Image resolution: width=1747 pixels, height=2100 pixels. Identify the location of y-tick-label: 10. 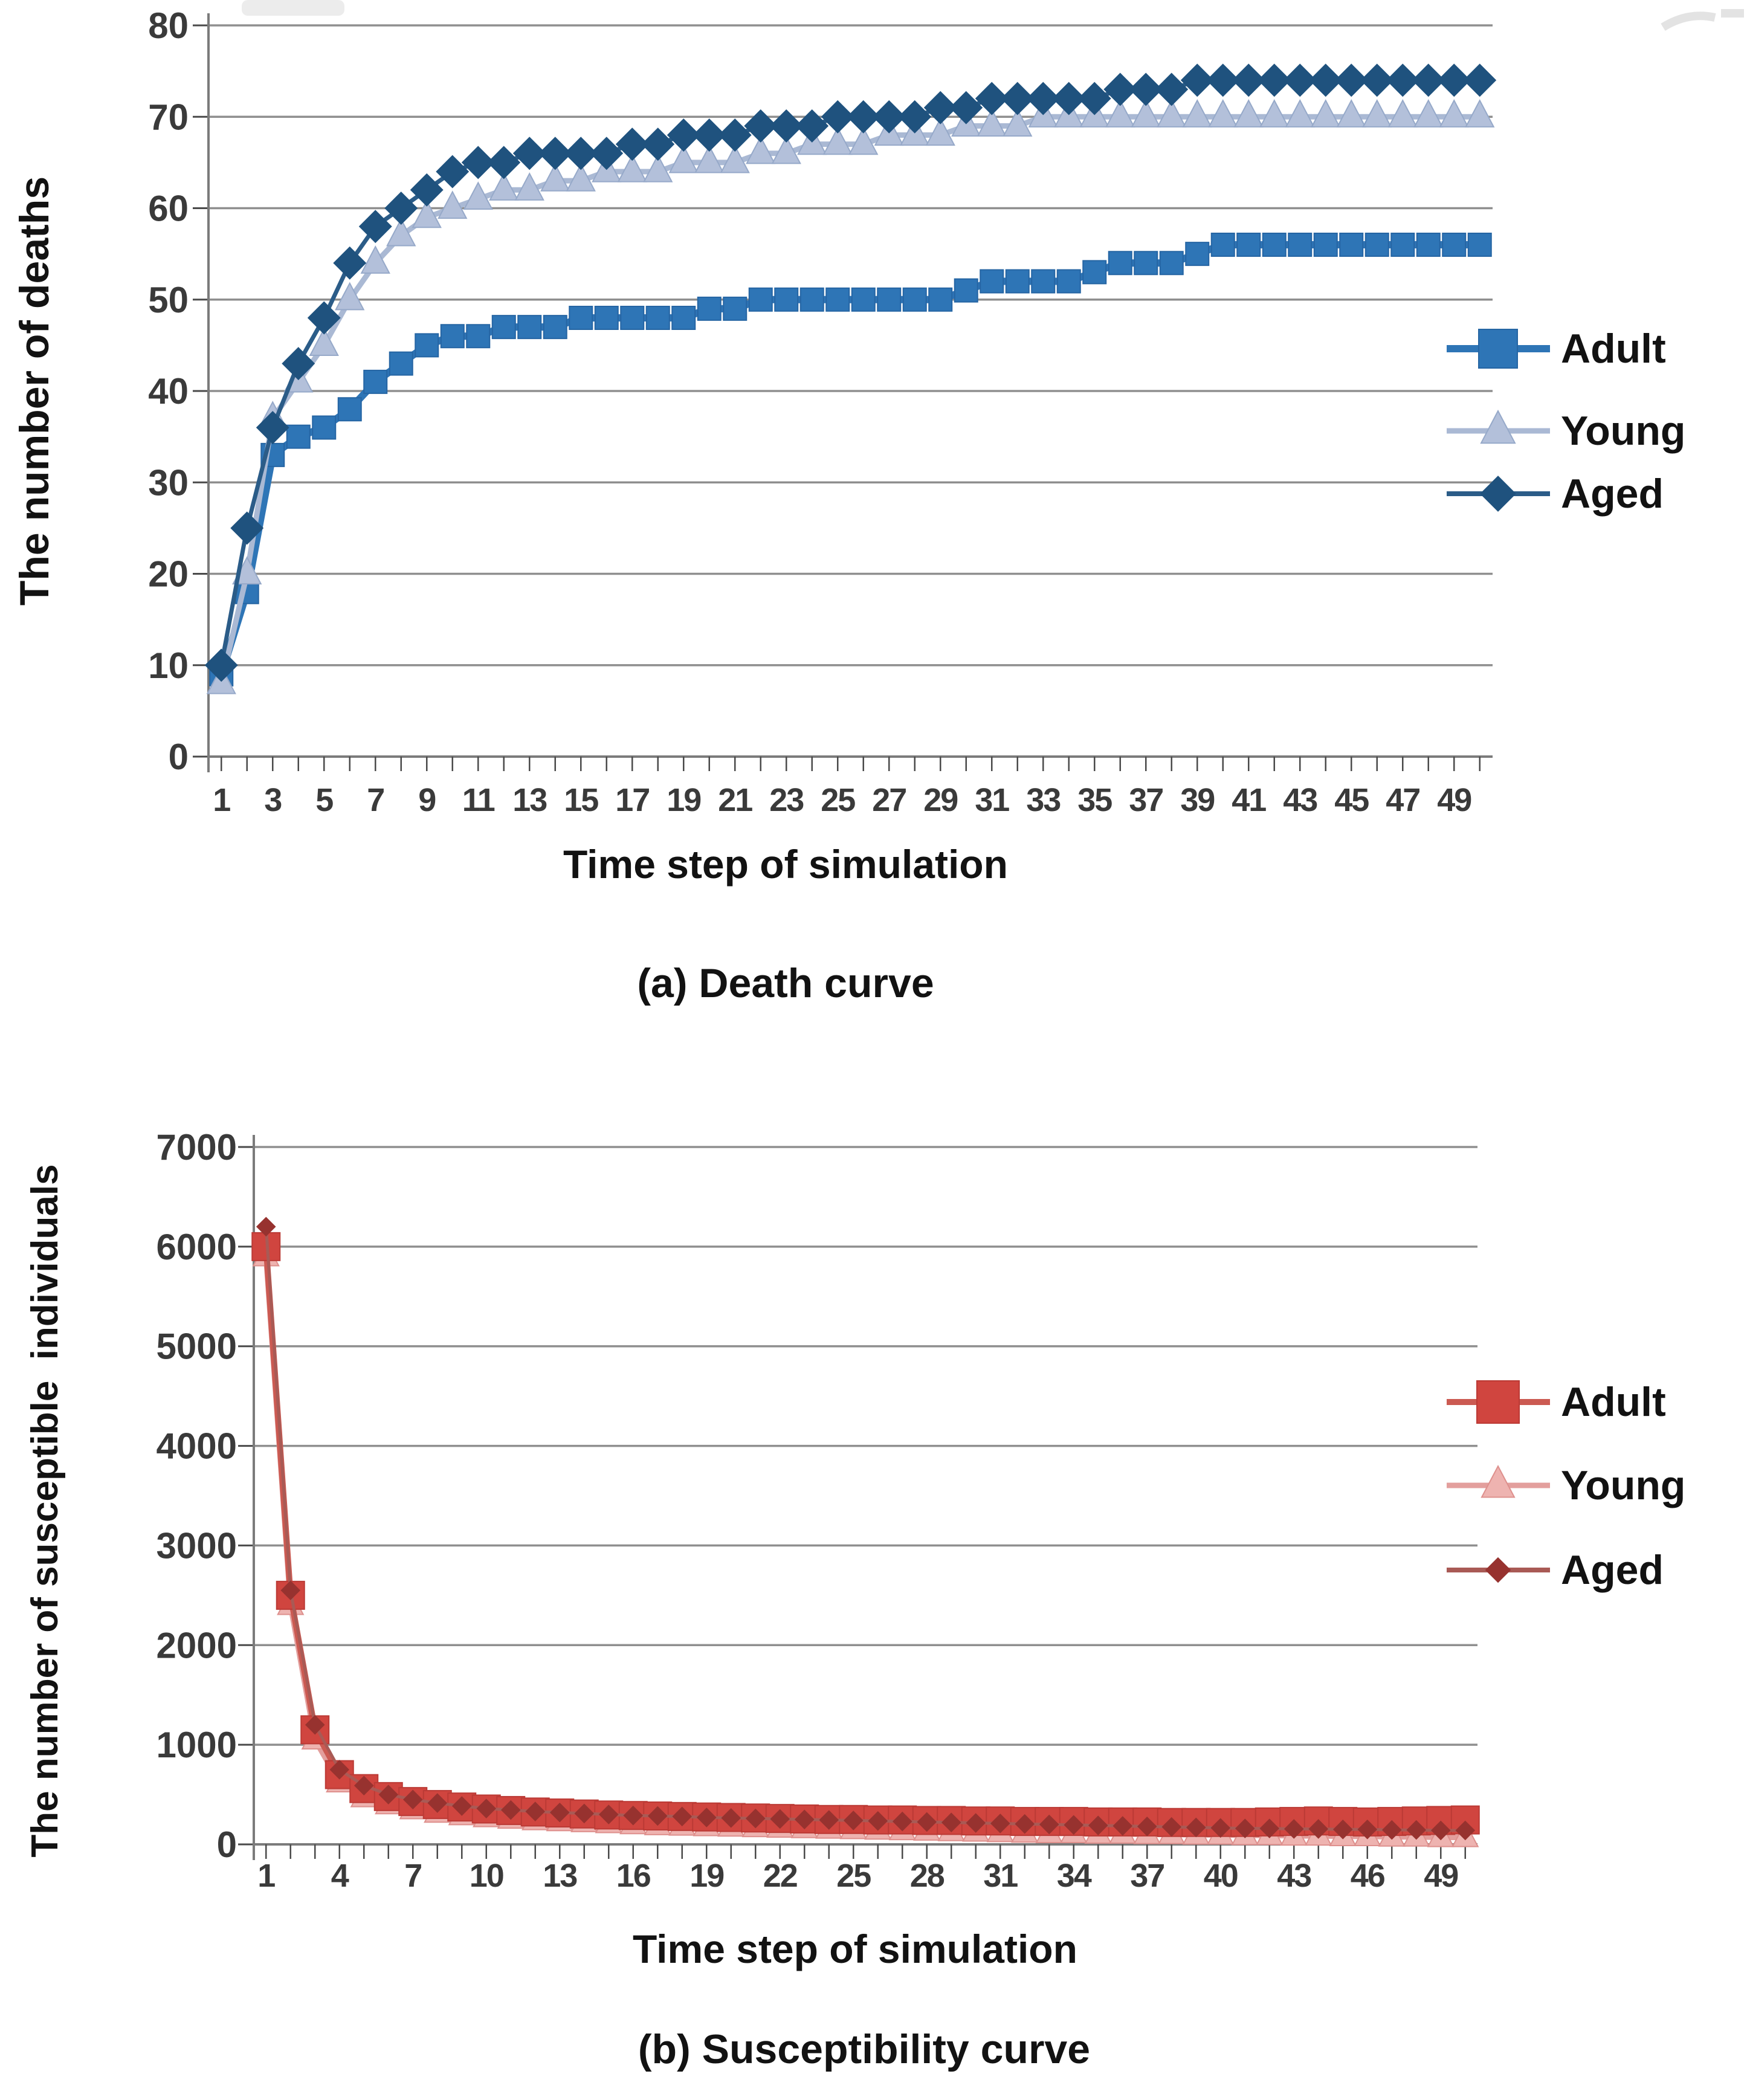
(168, 665).